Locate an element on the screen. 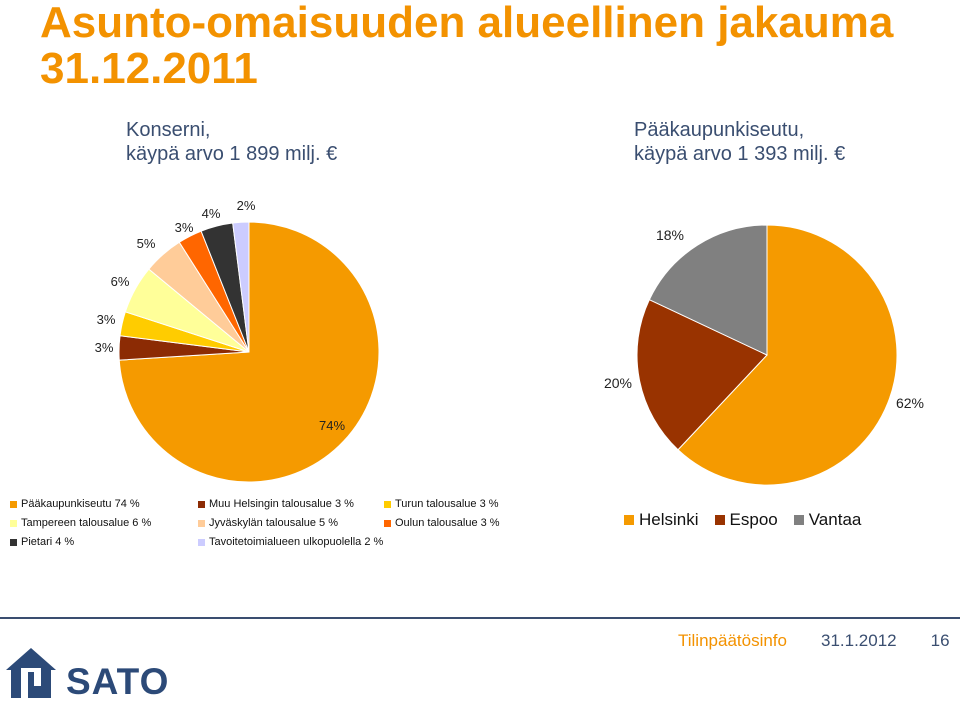 This screenshot has width=960, height=707. pie-chart-konserni: 74% 3% 3% 6% 5% 3% 4% 2% is located at coordinates (237, 340).